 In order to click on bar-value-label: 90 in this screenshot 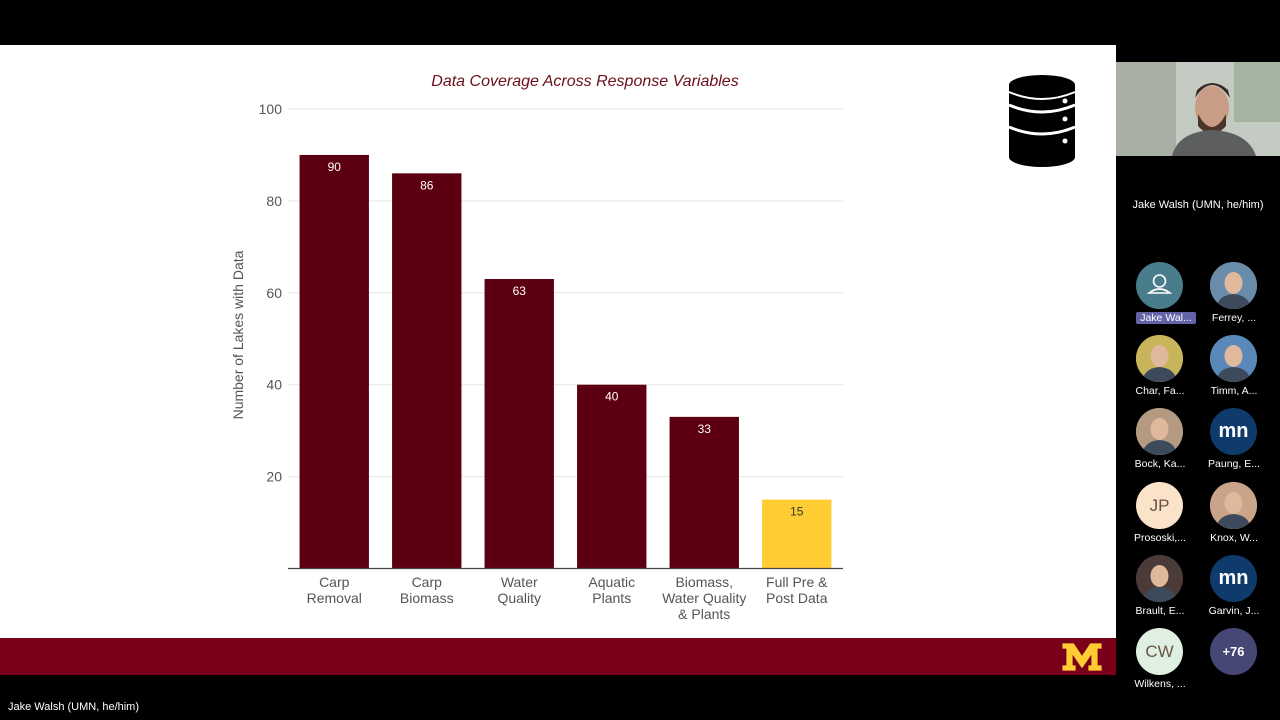, I will do `click(335, 167)`.